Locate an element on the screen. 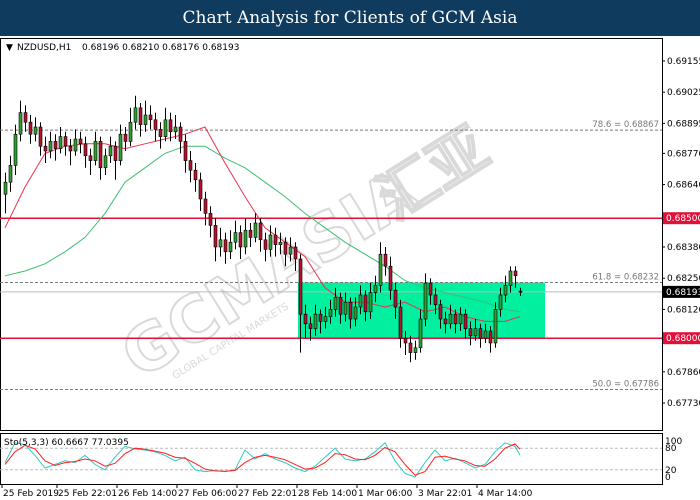  y-tick-label: 0.69025 is located at coordinates (683, 93).